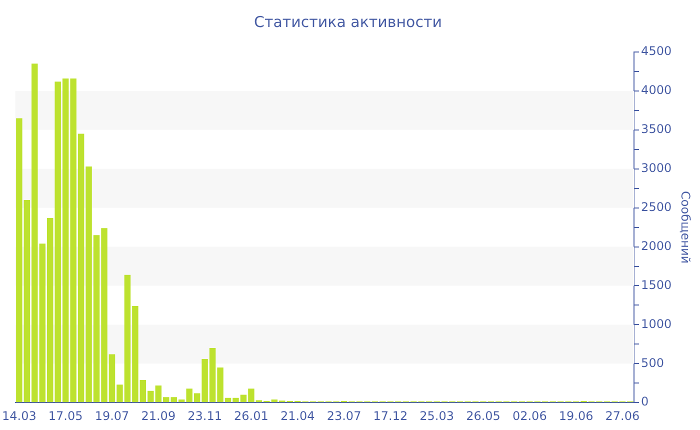  I want to click on x-tick-label: 26.01, so click(251, 415).